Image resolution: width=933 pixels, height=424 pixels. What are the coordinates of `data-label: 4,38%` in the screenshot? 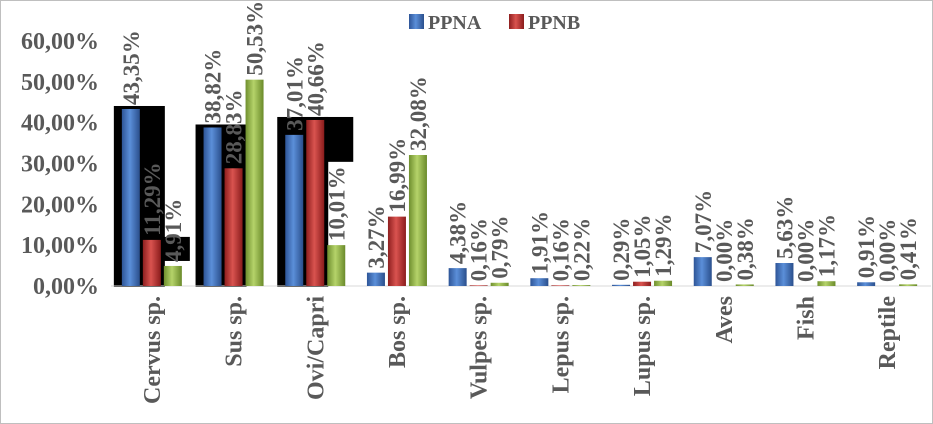 It's located at (458, 232).